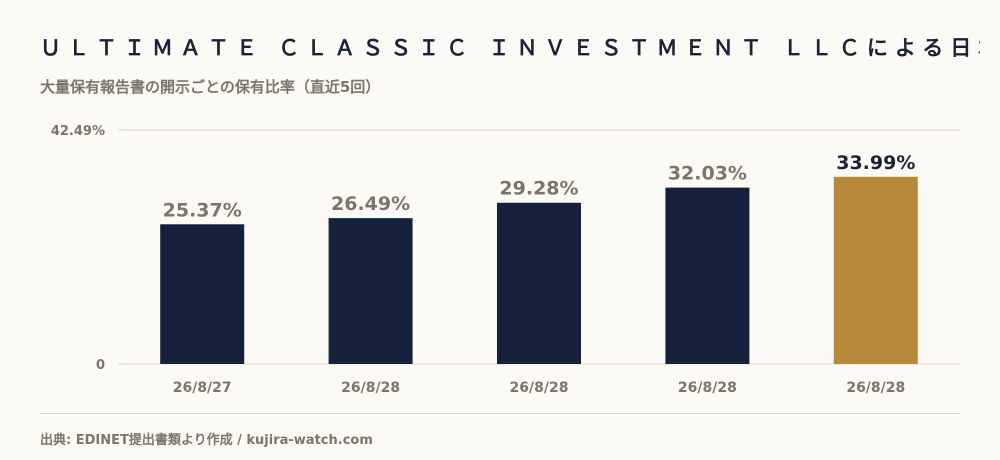  What do you see at coordinates (875, 163) in the screenshot?
I see `bar-value-label-5: 33.99%` at bounding box center [875, 163].